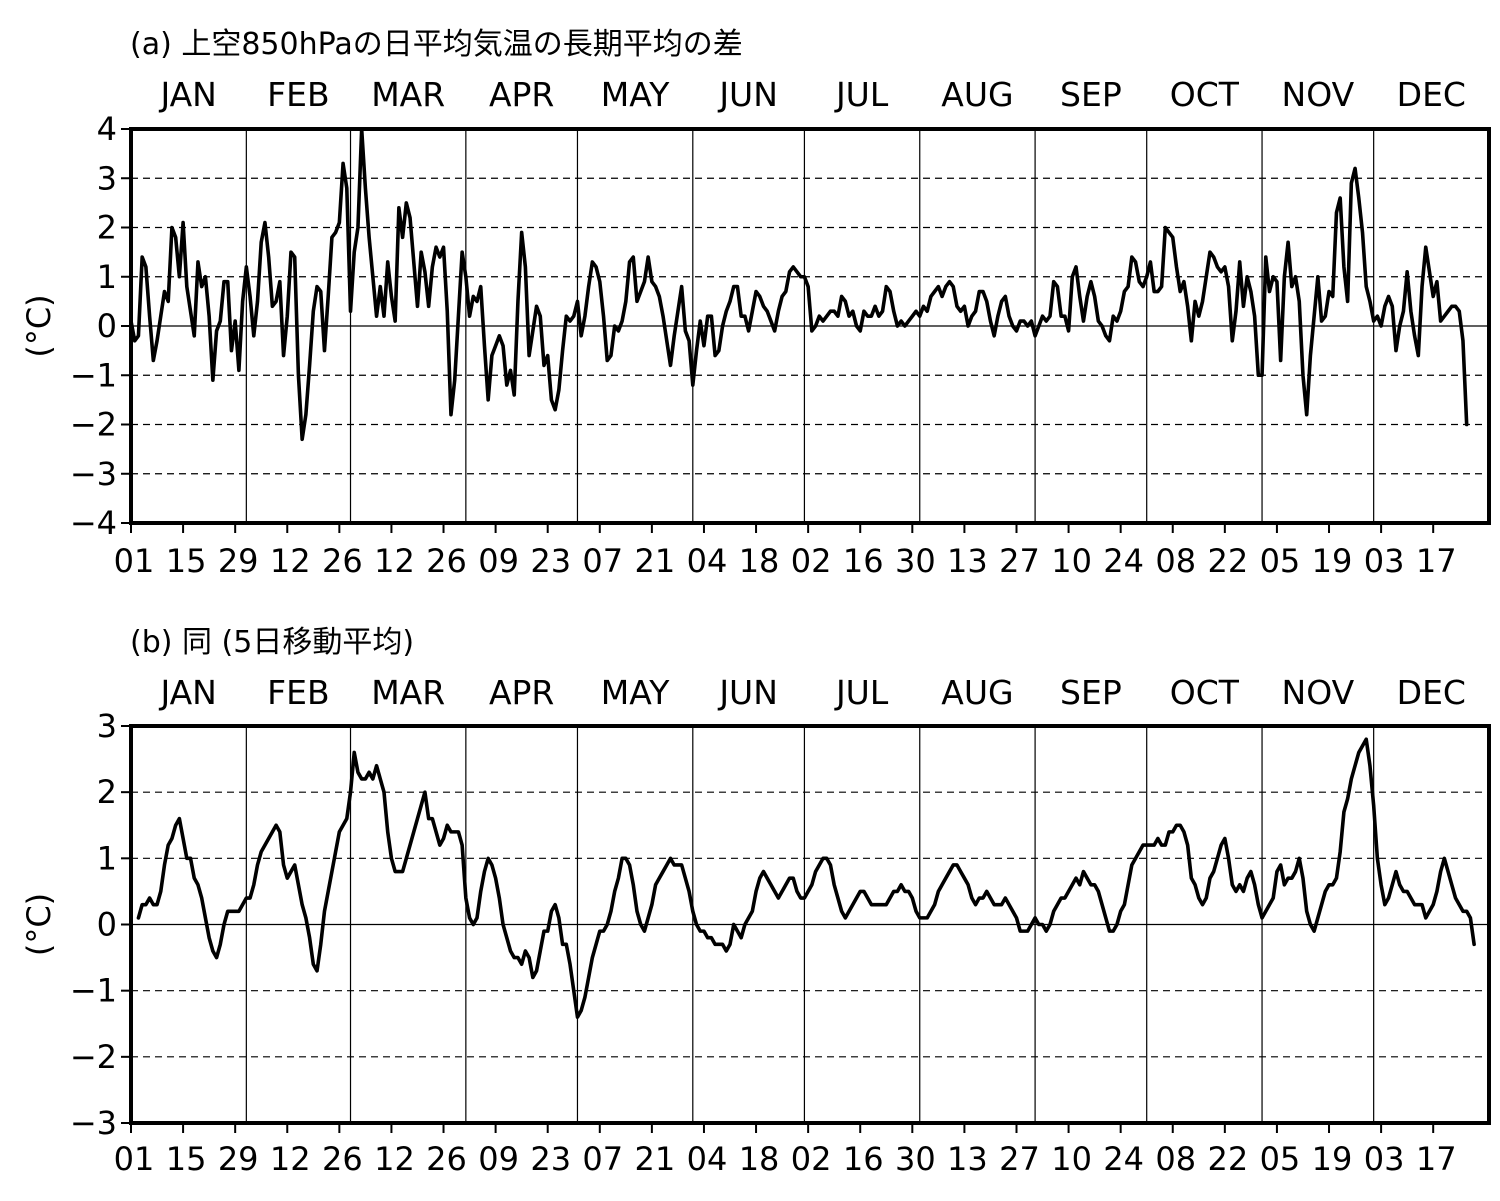 Image resolution: width=1500 pixels, height=1201 pixels. Describe the element at coordinates (238, 561) in the screenshot. I see `x-tick-label: 29` at that location.